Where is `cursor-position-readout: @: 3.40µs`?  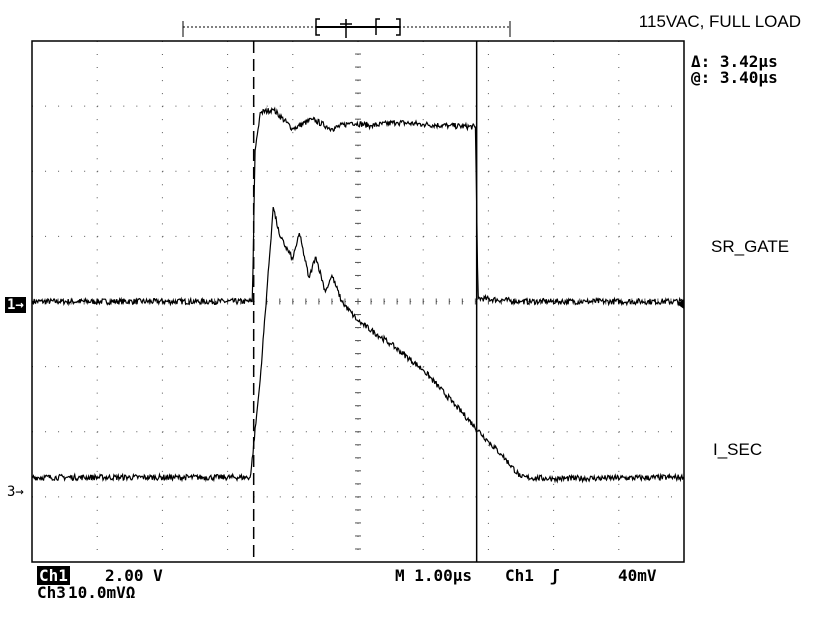 cursor-position-readout: @: 3.40µs is located at coordinates (734, 77).